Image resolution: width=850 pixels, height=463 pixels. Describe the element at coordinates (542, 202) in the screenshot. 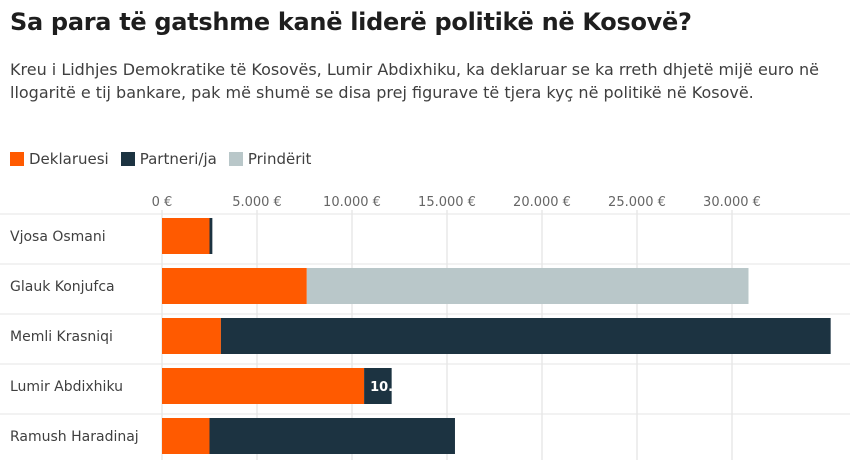

I see `x-tick-label: 20.000 €` at that location.